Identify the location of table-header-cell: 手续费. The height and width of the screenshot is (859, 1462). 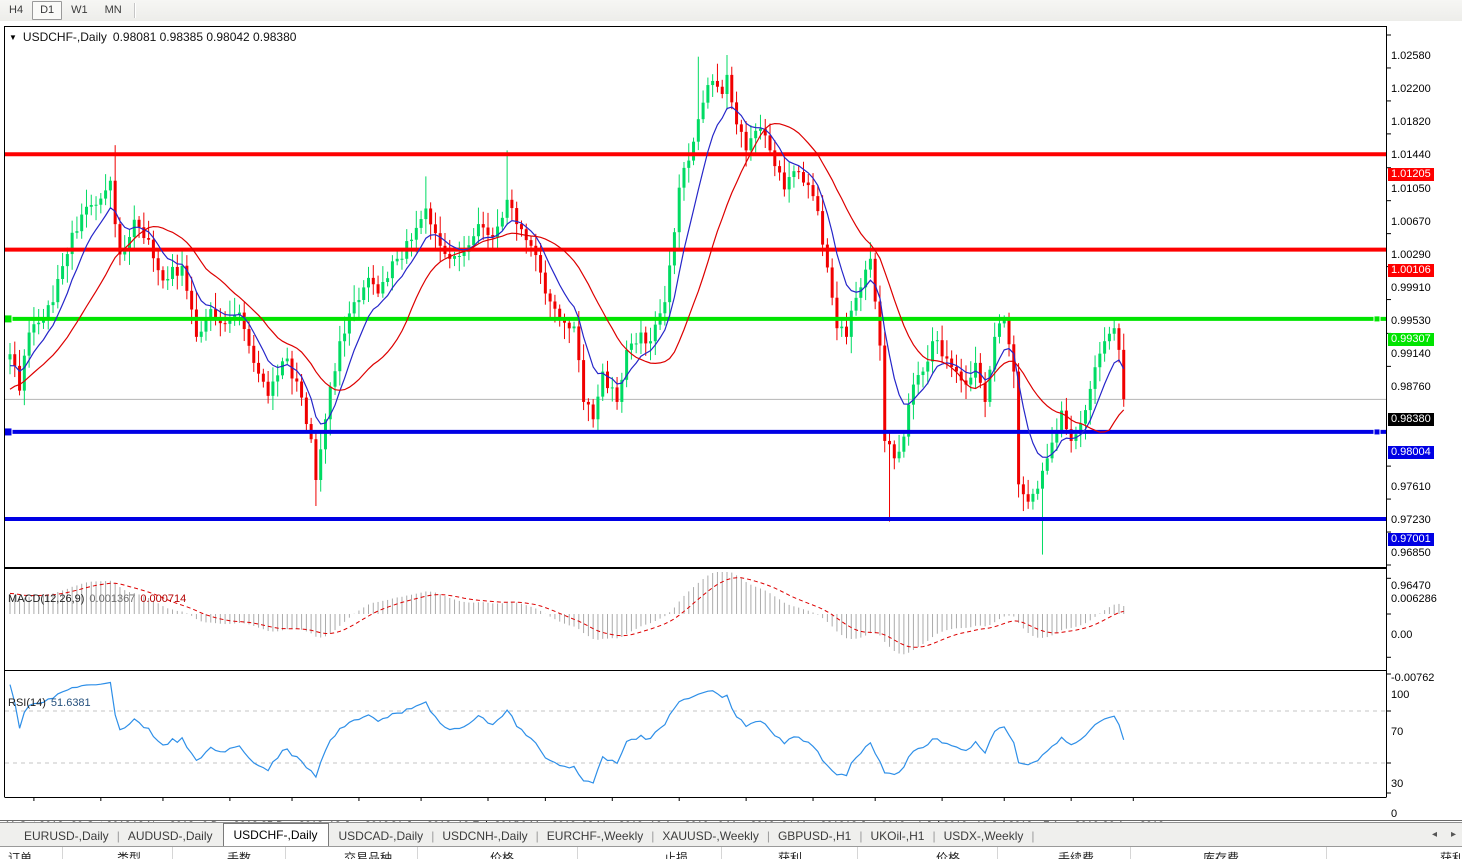
(1076, 855).